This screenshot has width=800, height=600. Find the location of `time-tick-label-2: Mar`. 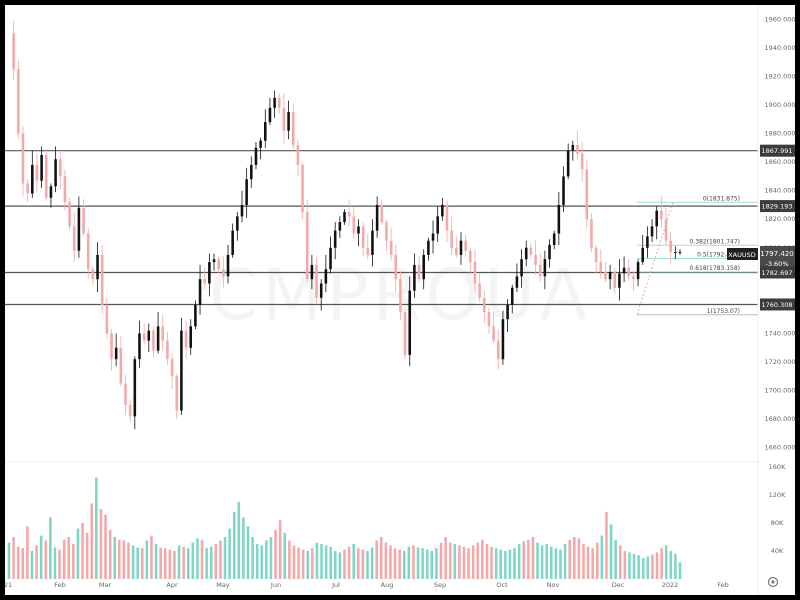

time-tick-label-2: Mar is located at coordinates (105, 585).